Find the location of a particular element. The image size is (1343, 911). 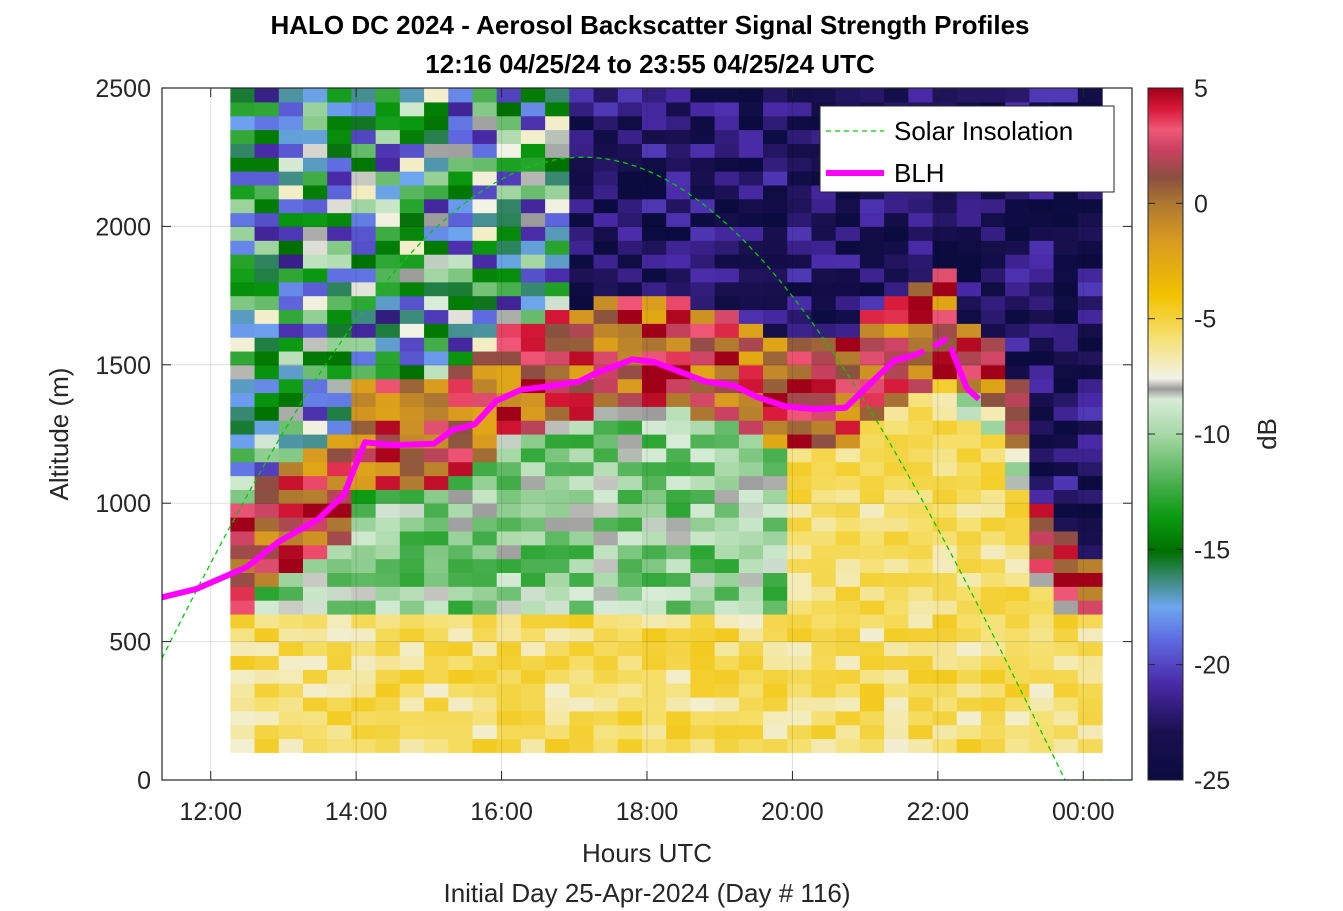

colorbar-label: dB is located at coordinates (1267, 434).